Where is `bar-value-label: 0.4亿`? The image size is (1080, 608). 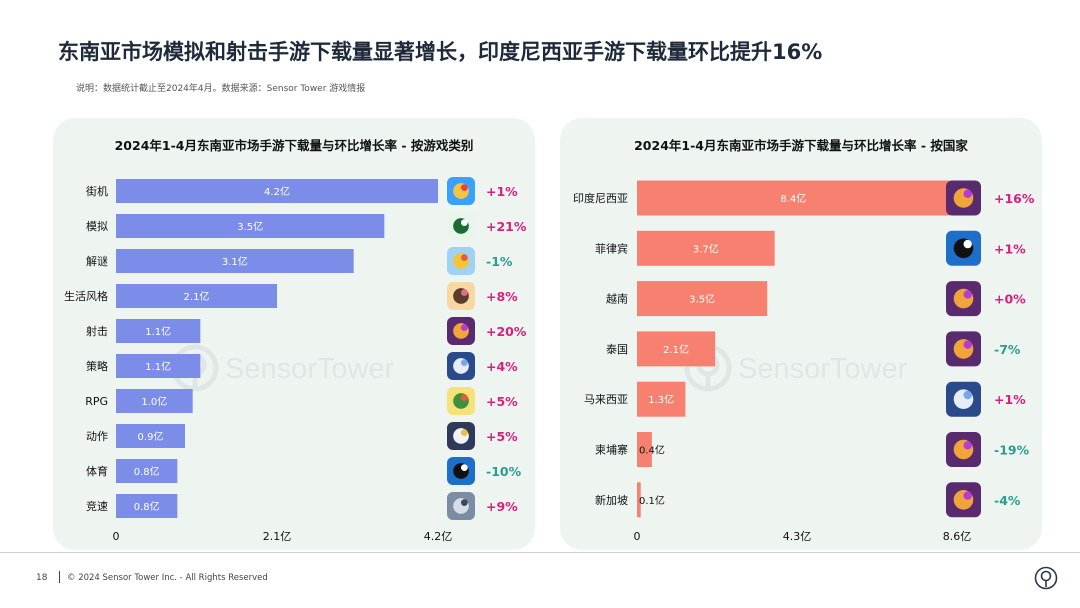
bar-value-label: 0.4亿 is located at coordinates (652, 450).